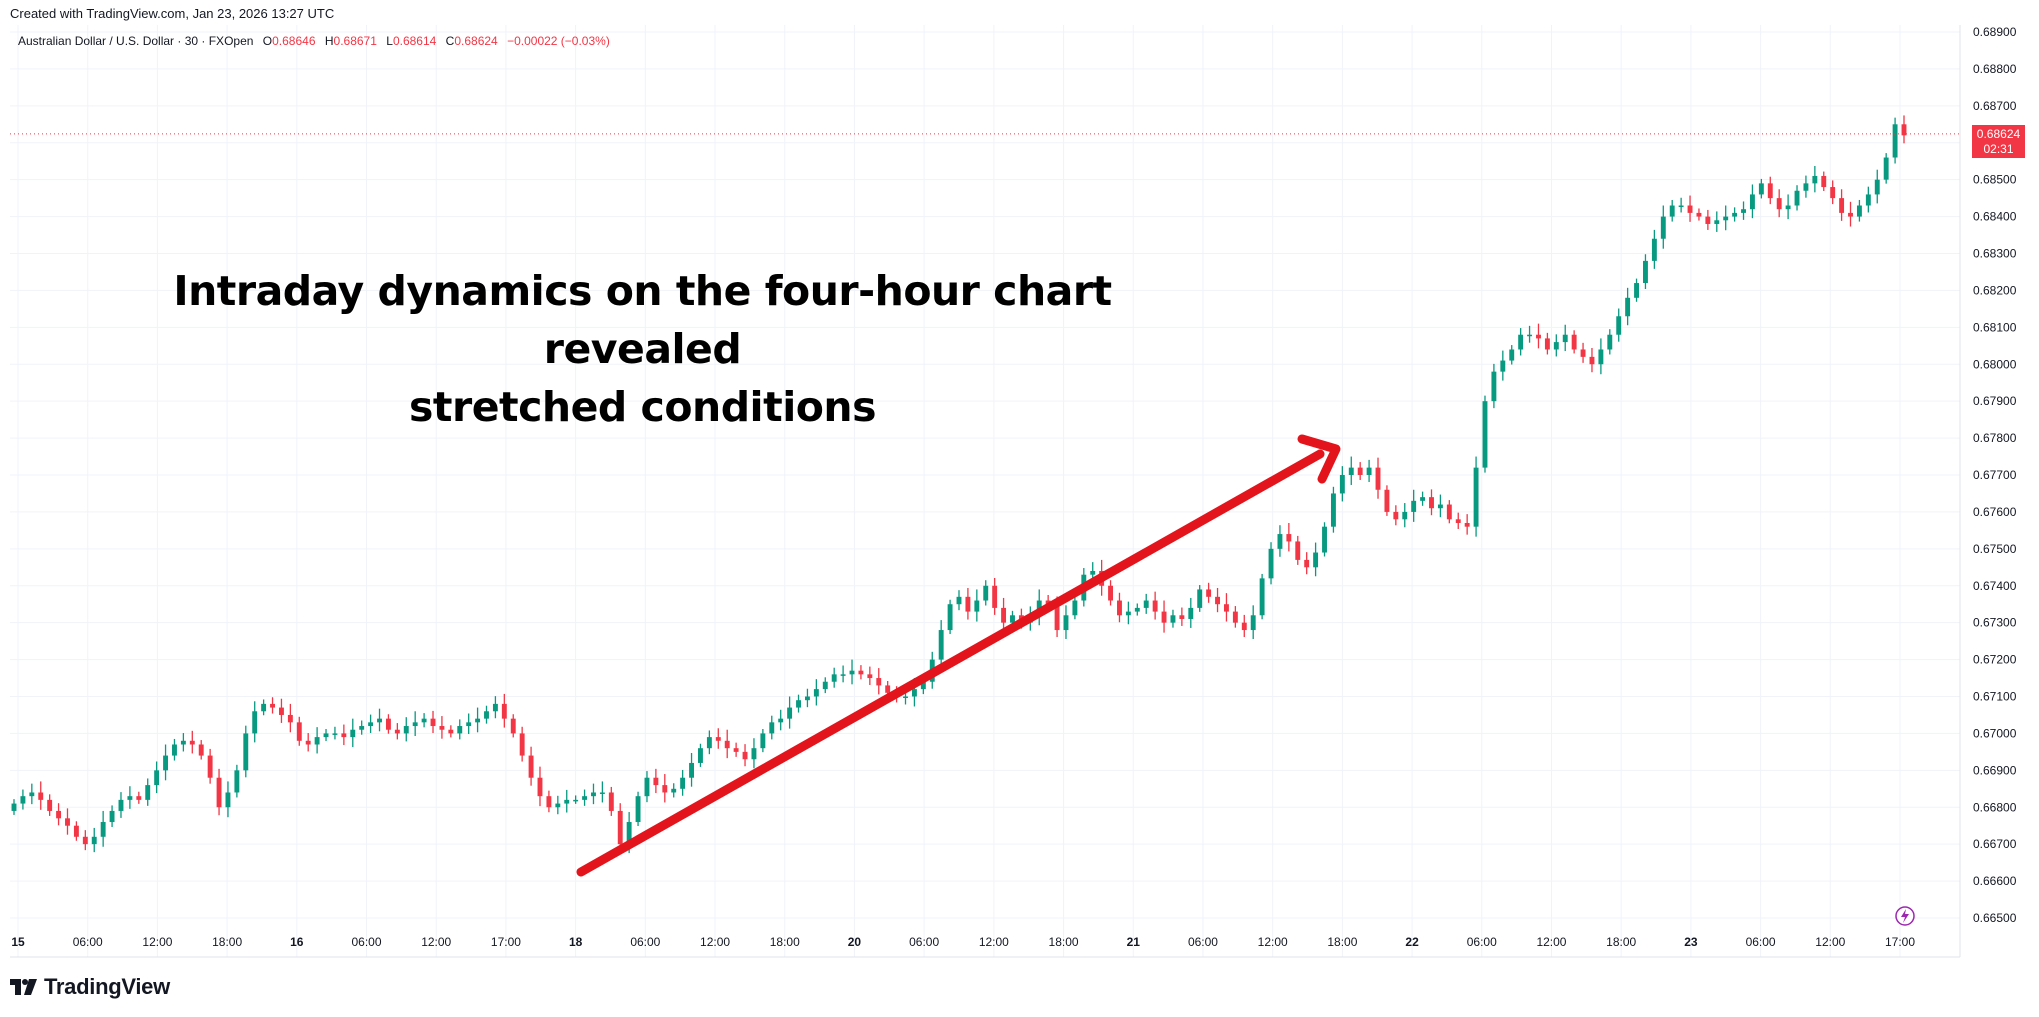  What do you see at coordinates (1995, 32) in the screenshot?
I see `price-tick-label: 0.68900` at bounding box center [1995, 32].